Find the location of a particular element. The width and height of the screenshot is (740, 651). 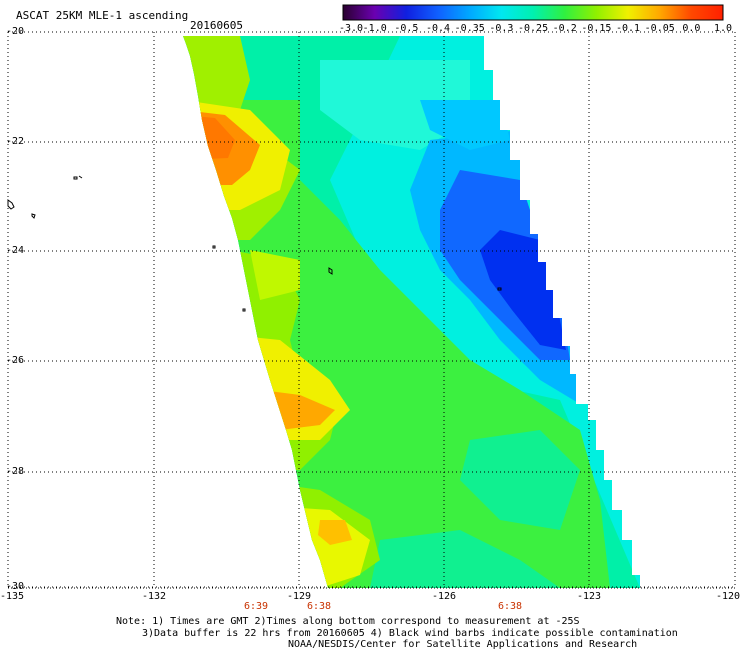

longitude-tick-label: -129 is located at coordinates (299, 596).